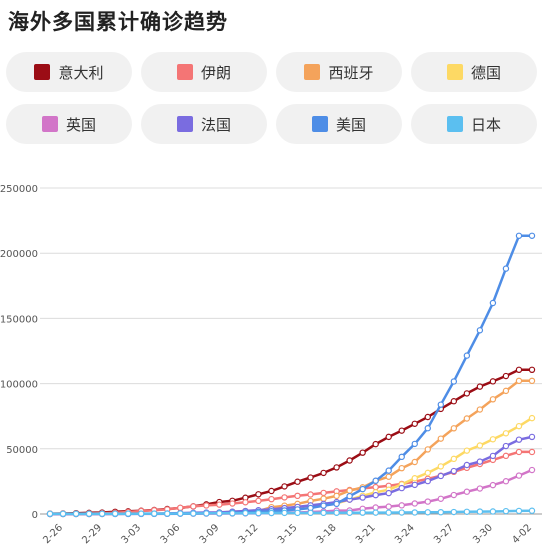 This screenshot has width=550, height=554. What do you see at coordinates (350, 124) in the screenshot?
I see `legend-label: 美国` at bounding box center [350, 124].